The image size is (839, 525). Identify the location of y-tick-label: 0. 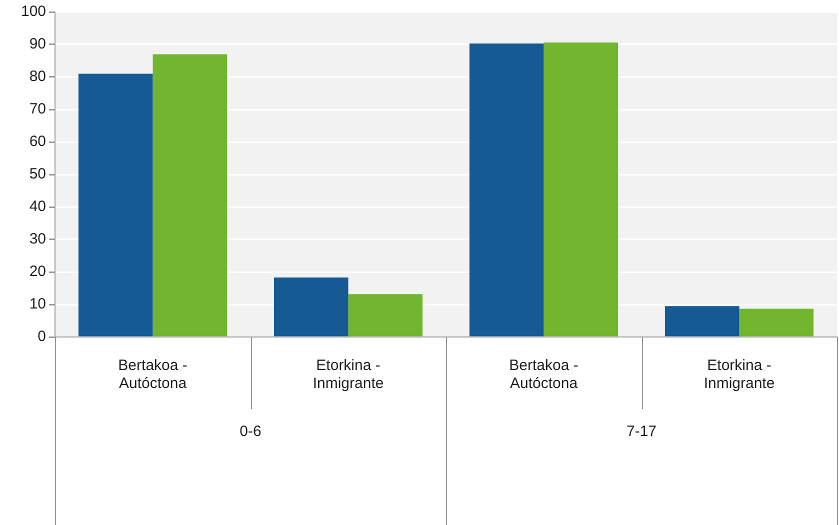
(42, 337).